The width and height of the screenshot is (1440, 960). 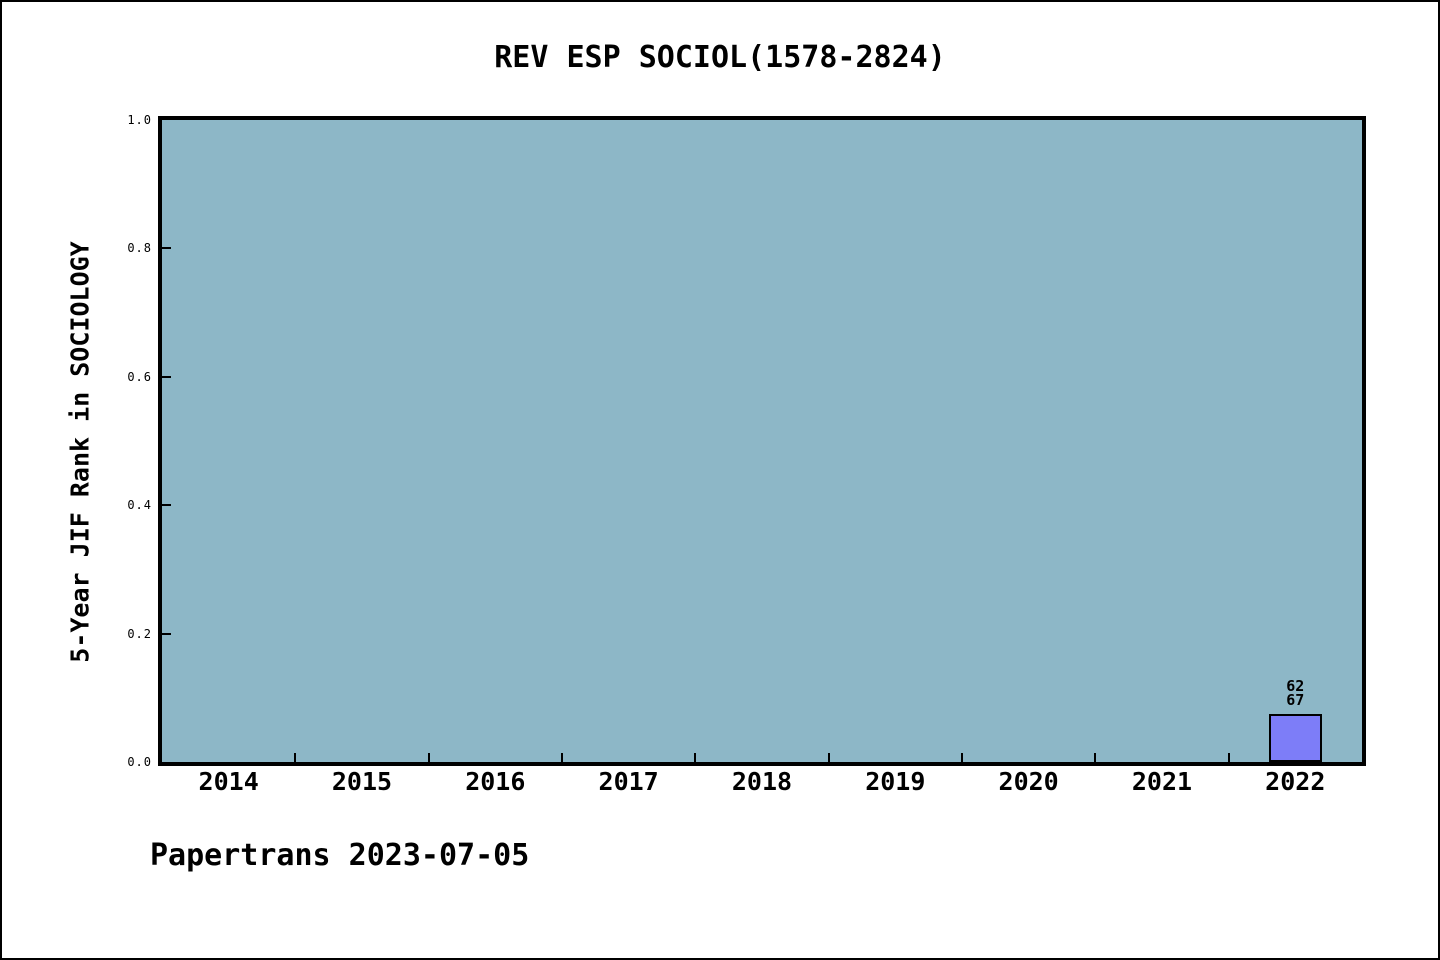 I want to click on x-tick-label-2017: 2017, so click(x=628, y=781).